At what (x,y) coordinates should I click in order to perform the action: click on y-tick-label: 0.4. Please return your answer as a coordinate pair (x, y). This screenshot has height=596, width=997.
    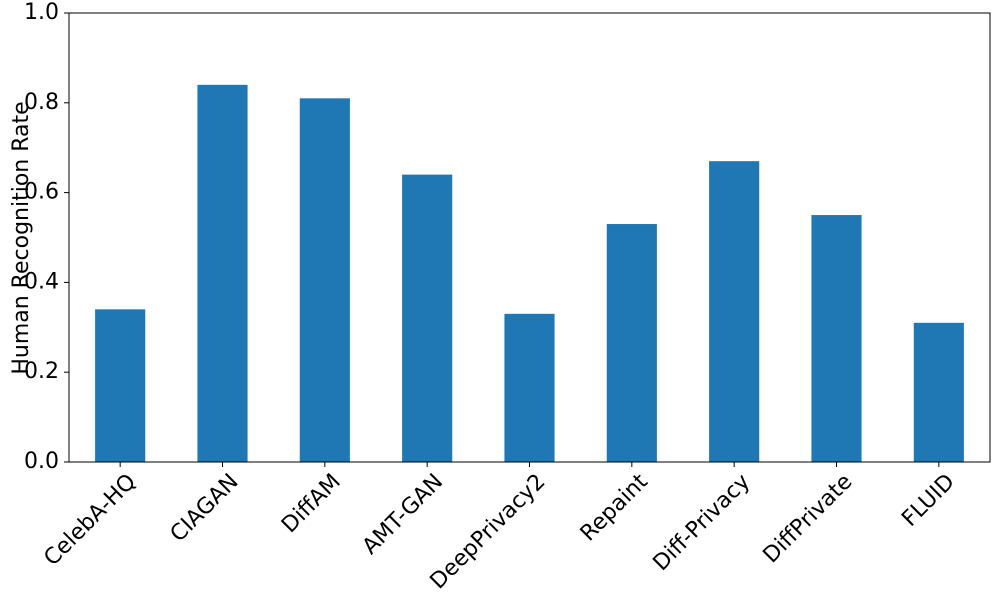
    Looking at the image, I should click on (41, 281).